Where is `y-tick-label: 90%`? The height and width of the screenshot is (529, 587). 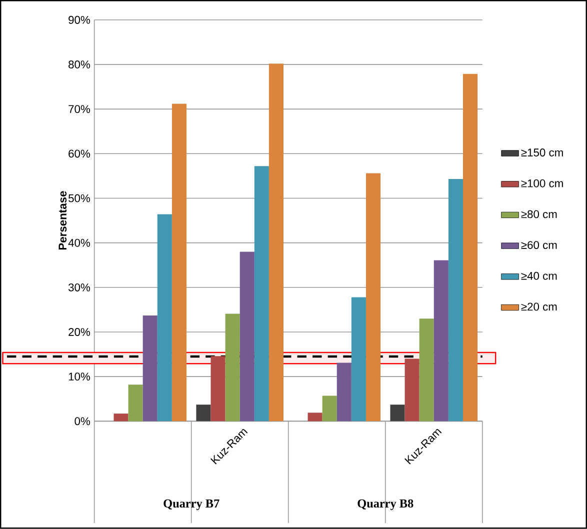
y-tick-label: 90% is located at coordinates (79, 20).